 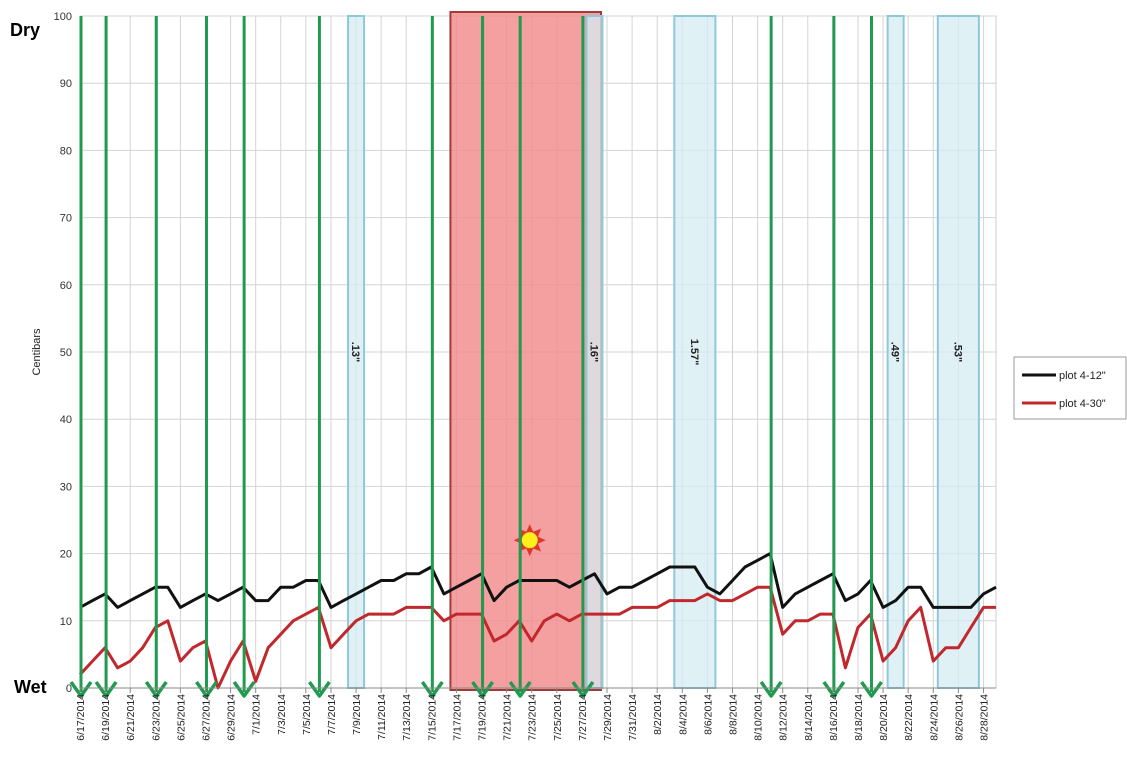 I want to click on y-tick-label: 10, so click(x=66, y=622).